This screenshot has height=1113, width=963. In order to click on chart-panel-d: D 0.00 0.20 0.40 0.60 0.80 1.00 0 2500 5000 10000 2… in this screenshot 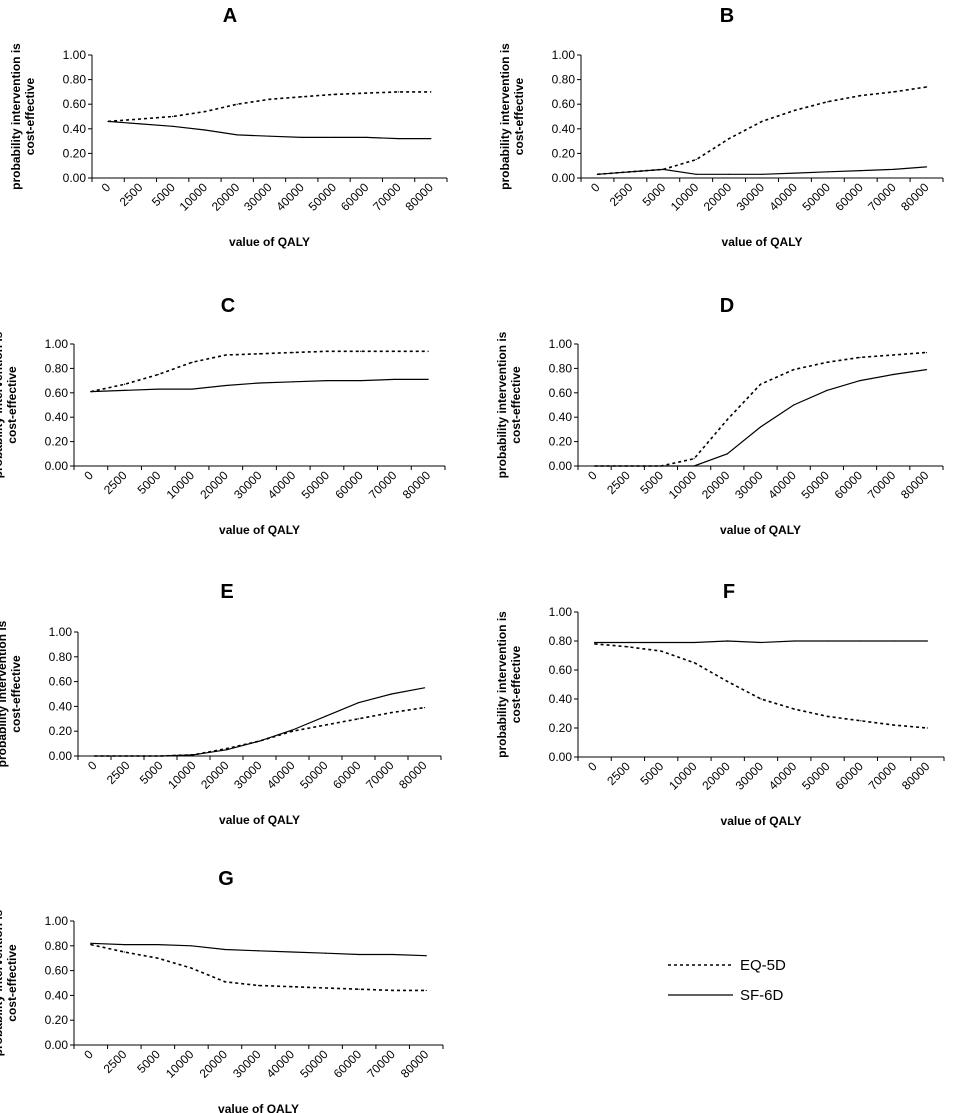, I will do `click(719, 416)`.